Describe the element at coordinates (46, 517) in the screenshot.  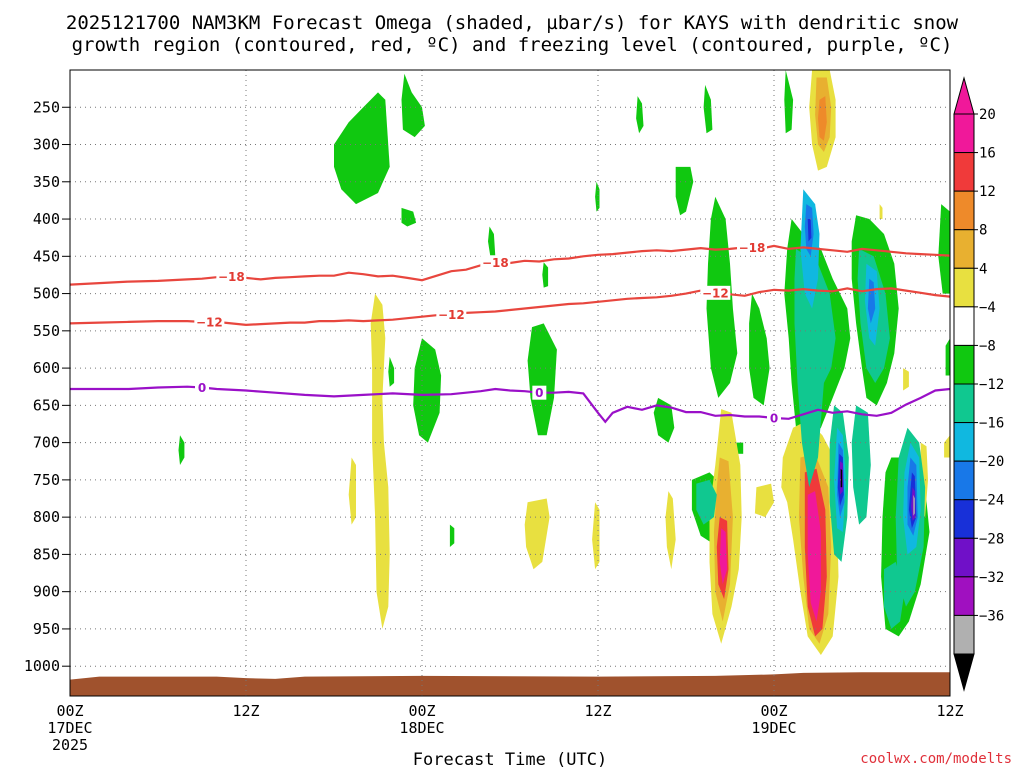
I see `ytick-label-800: 800` at that location.